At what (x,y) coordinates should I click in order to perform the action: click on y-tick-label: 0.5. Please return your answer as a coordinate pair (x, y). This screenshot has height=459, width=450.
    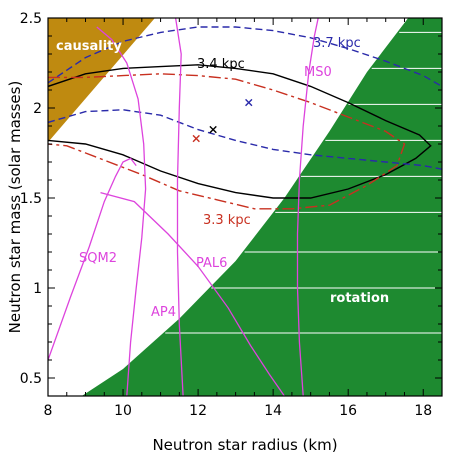
    Looking at the image, I should click on (31, 379).